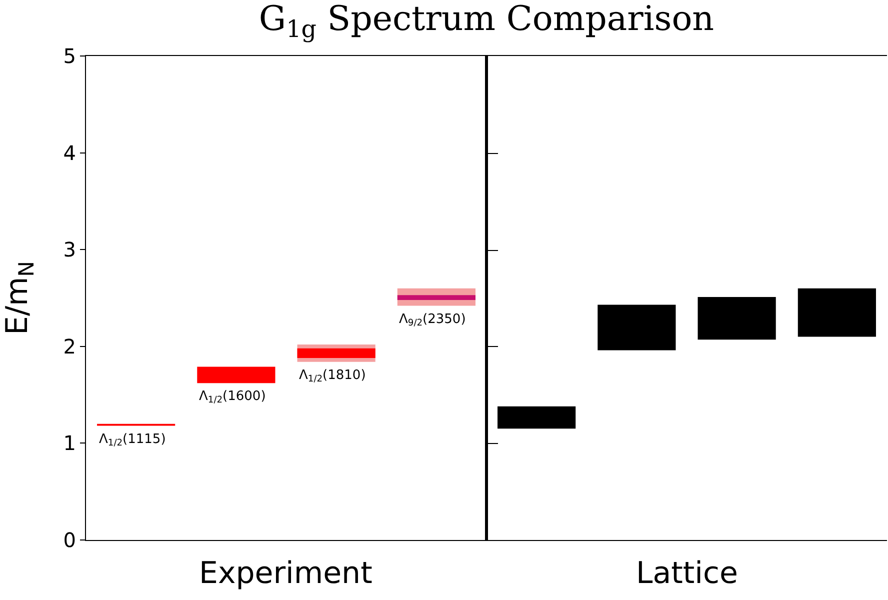 The image size is (888, 600). What do you see at coordinates (69, 443) in the screenshot?
I see `y-tick-label: 1` at bounding box center [69, 443].